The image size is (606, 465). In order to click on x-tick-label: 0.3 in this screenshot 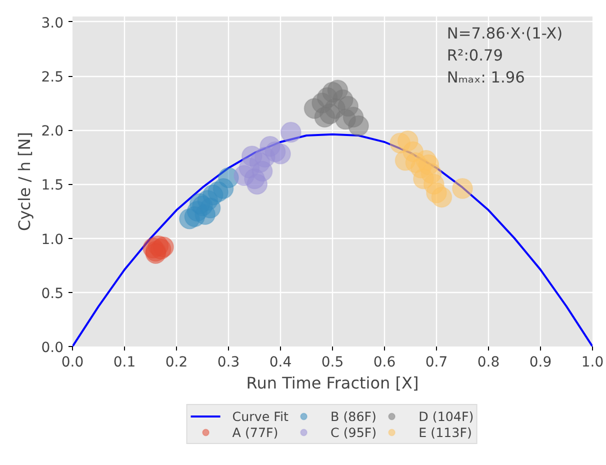, I will do `click(228, 362)`.